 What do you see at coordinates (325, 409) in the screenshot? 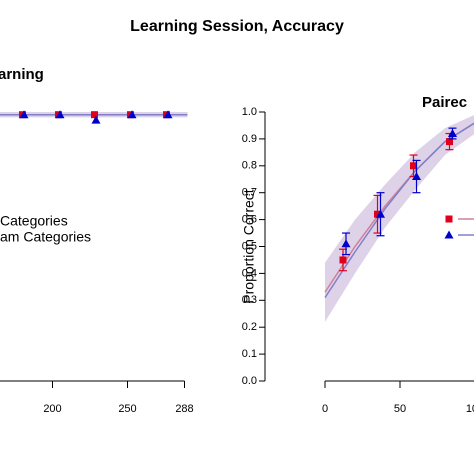
I see `x-tick-label: 0` at bounding box center [325, 409].